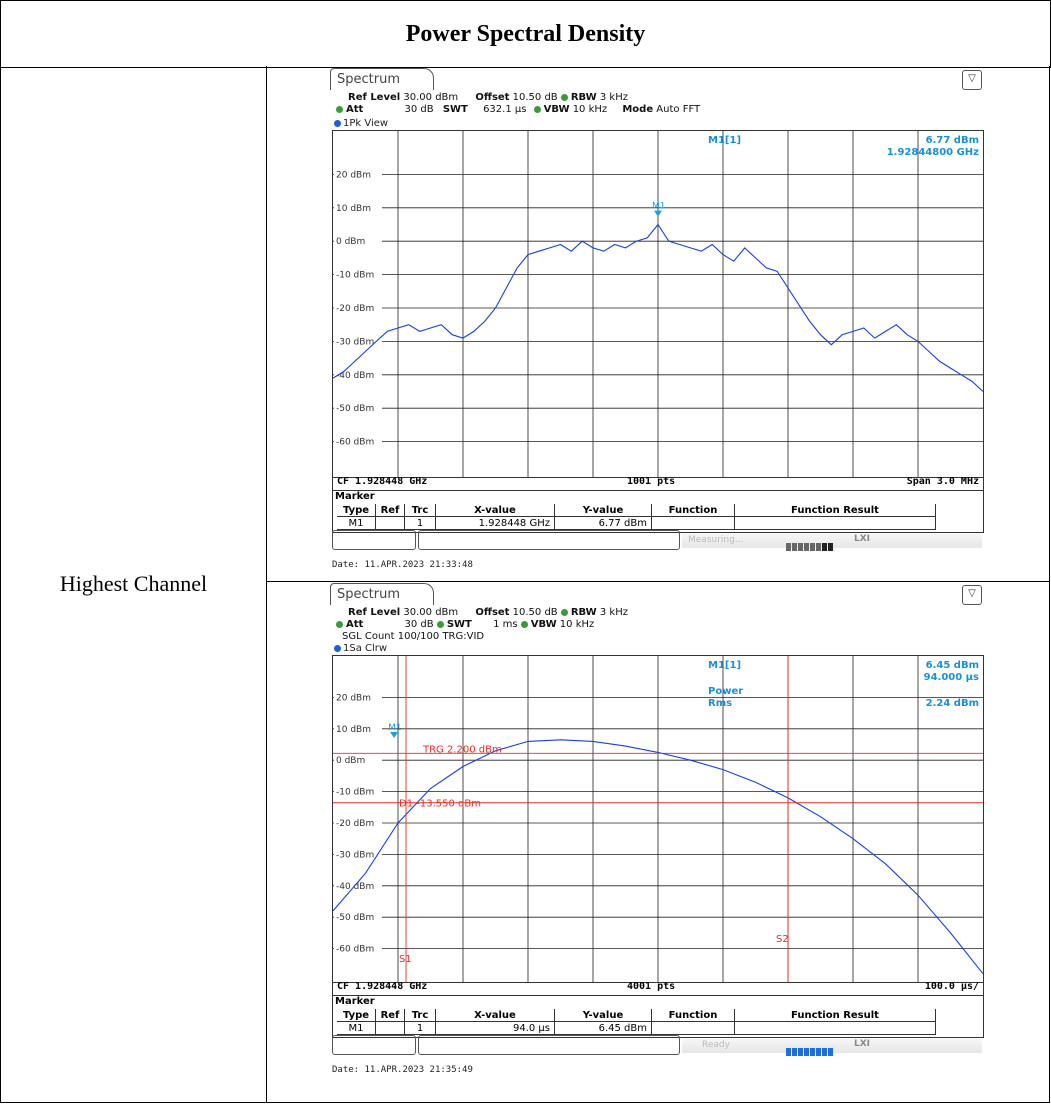  I want to click on plot-footer-1: CF 1.928448 GHz 1001 pts Span 3.0 MHz, so click(658, 483).